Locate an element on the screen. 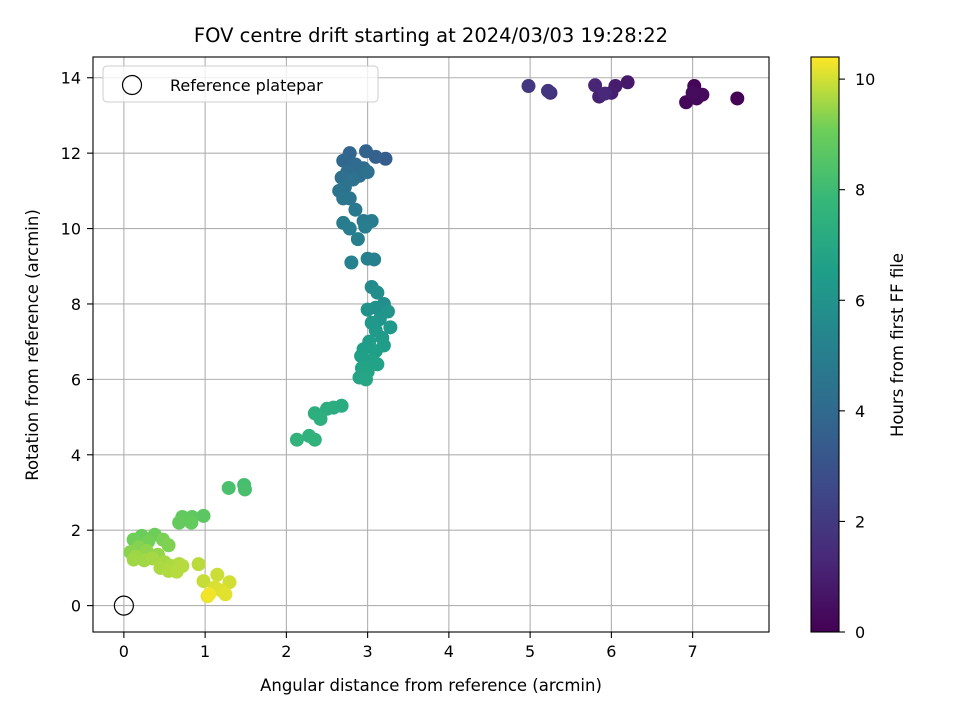  y-tick-label: 4 is located at coordinates (76, 455).